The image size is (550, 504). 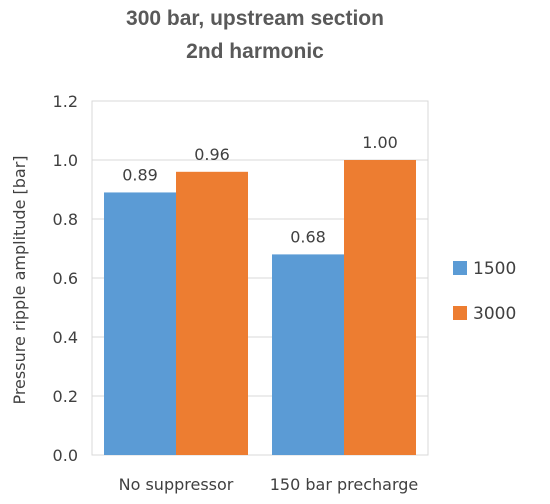 I want to click on x-tick-label: 150 bar precharge, so click(x=344, y=484).